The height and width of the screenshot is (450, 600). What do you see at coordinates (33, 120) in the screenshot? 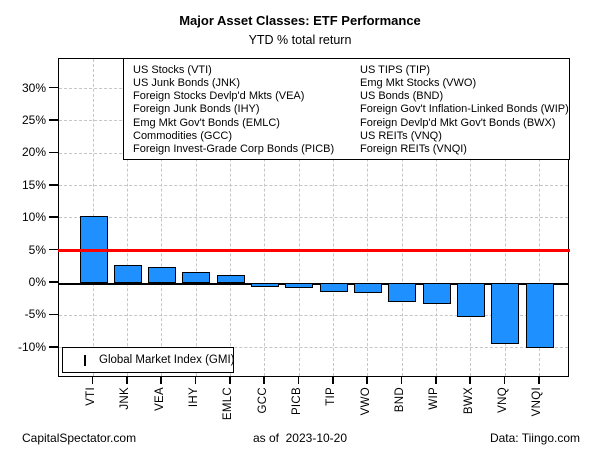
I see `y-tick-label: 25%` at bounding box center [33, 120].